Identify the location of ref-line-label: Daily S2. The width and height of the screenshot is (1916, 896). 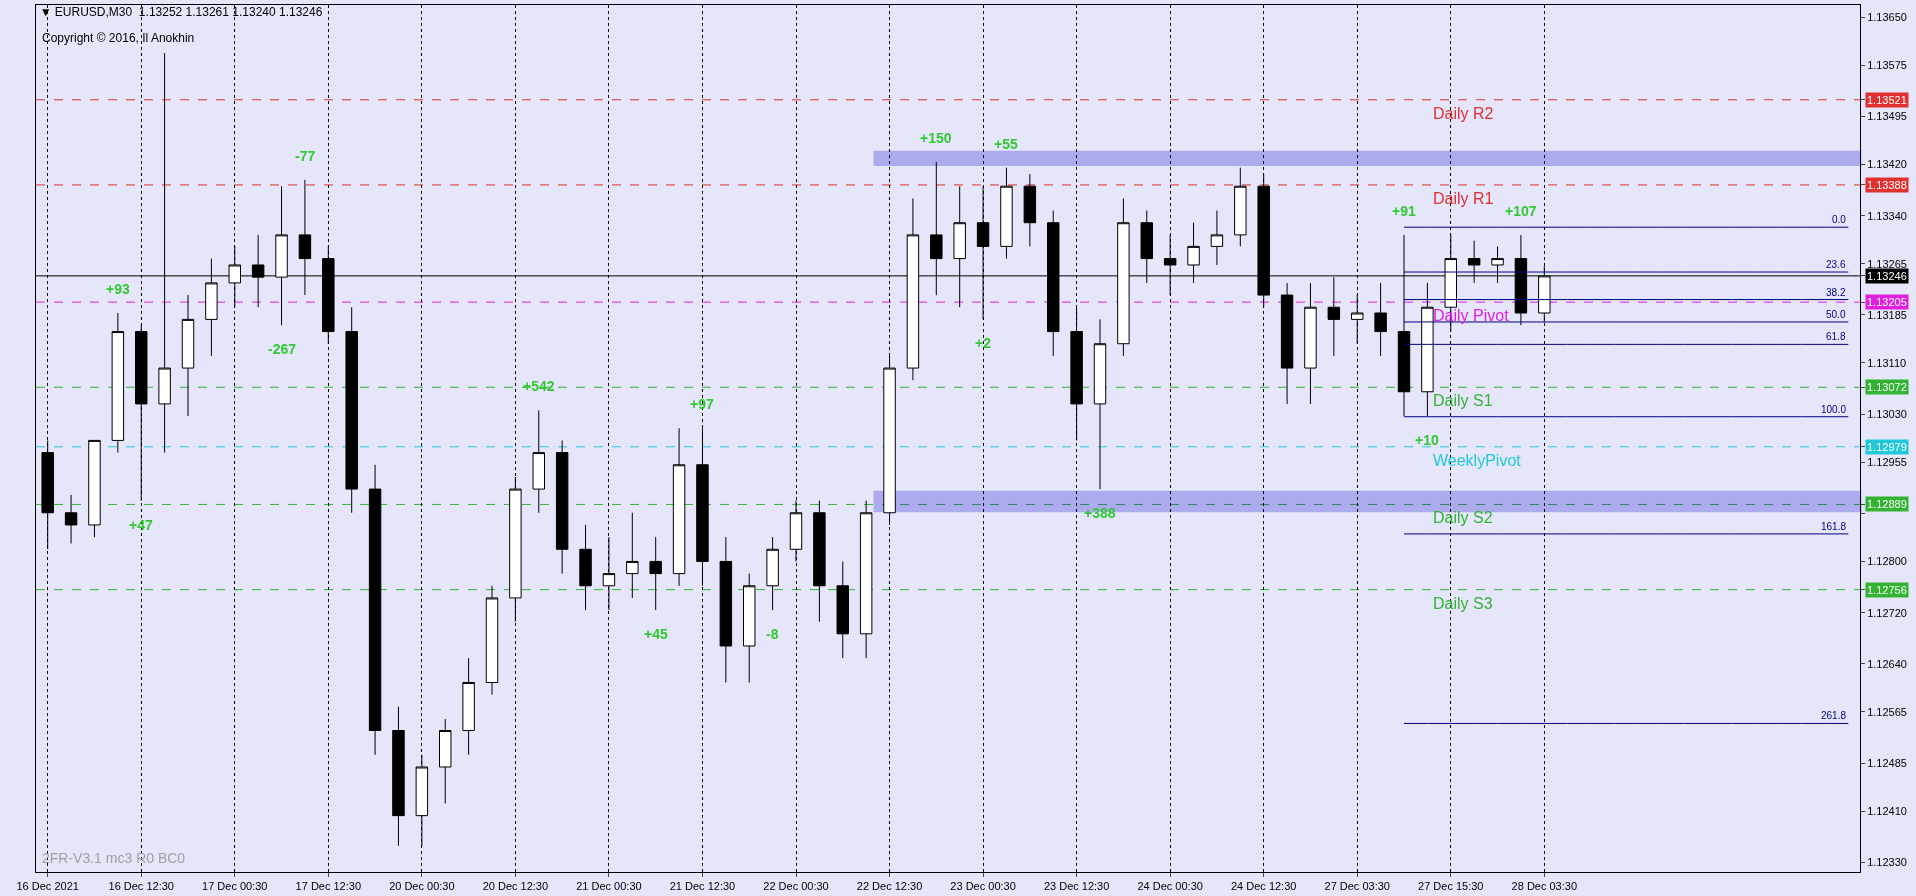
(1463, 517).